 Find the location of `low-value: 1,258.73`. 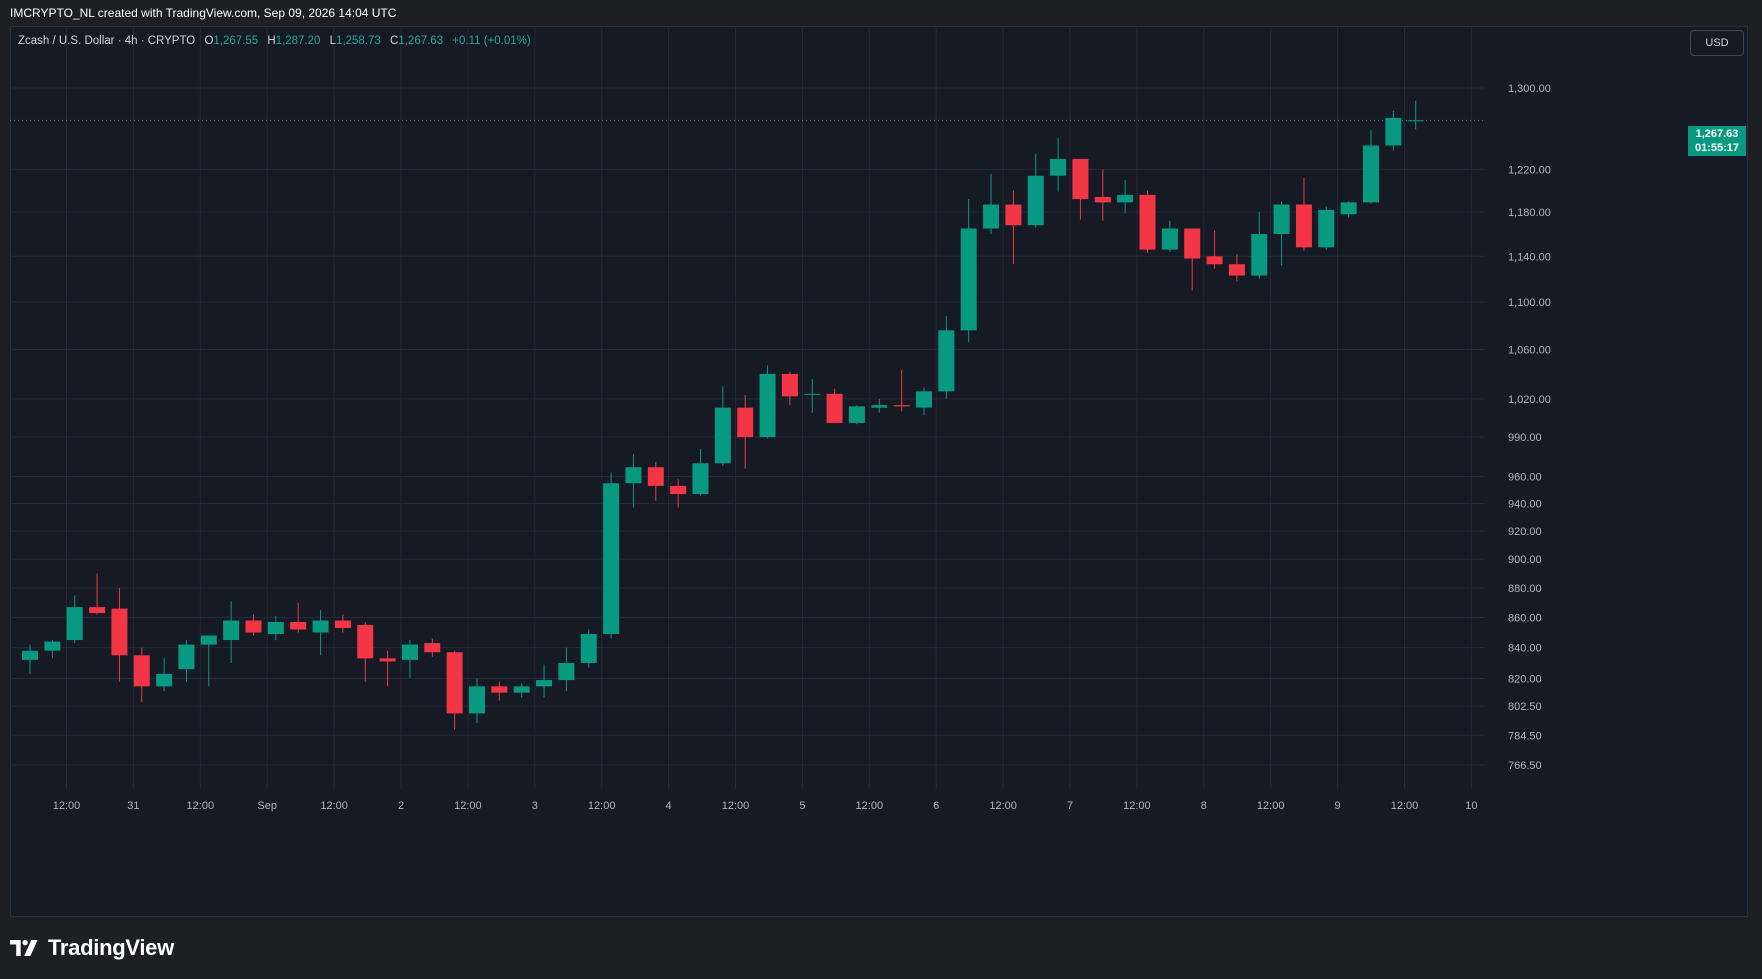

low-value: 1,258.73 is located at coordinates (358, 41).